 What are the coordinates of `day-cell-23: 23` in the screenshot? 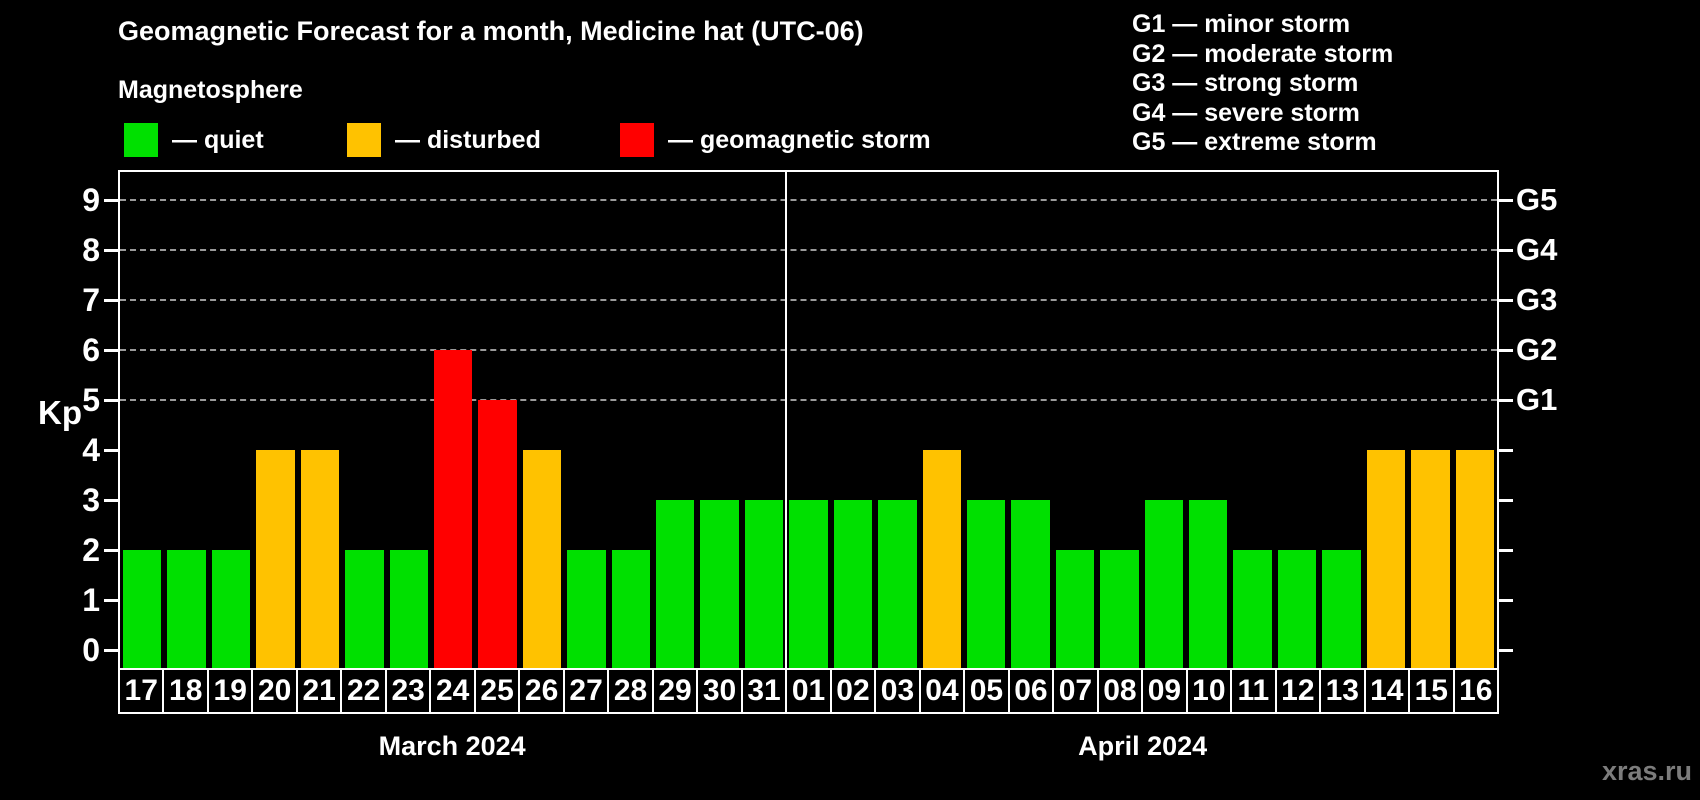 It's located at (408, 691).